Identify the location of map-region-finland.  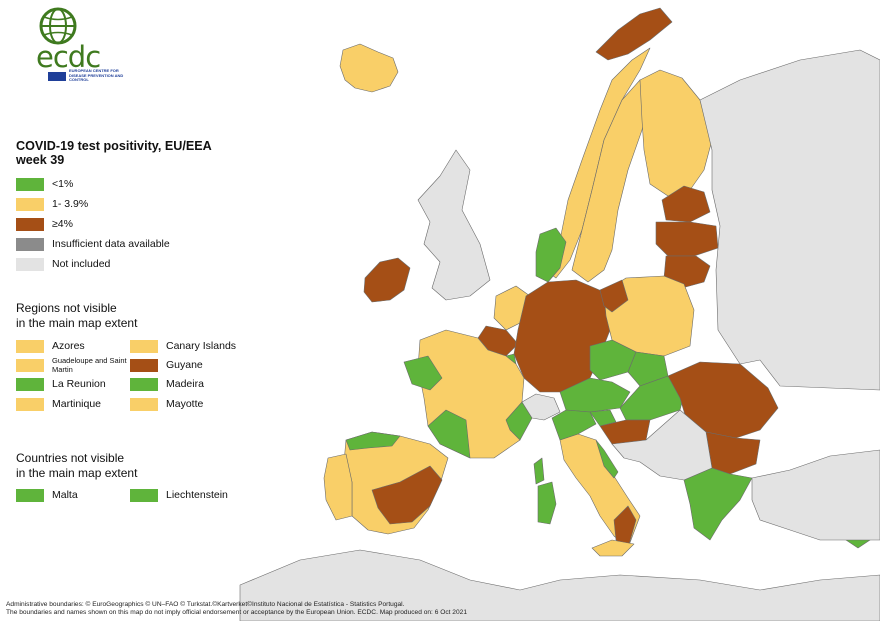
(676, 133).